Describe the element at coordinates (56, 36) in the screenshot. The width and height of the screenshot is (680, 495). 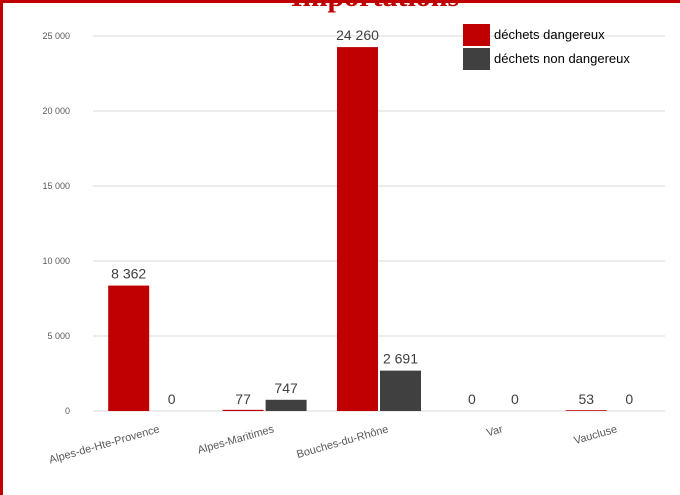
I see `y-tick-label: 25 000` at that location.